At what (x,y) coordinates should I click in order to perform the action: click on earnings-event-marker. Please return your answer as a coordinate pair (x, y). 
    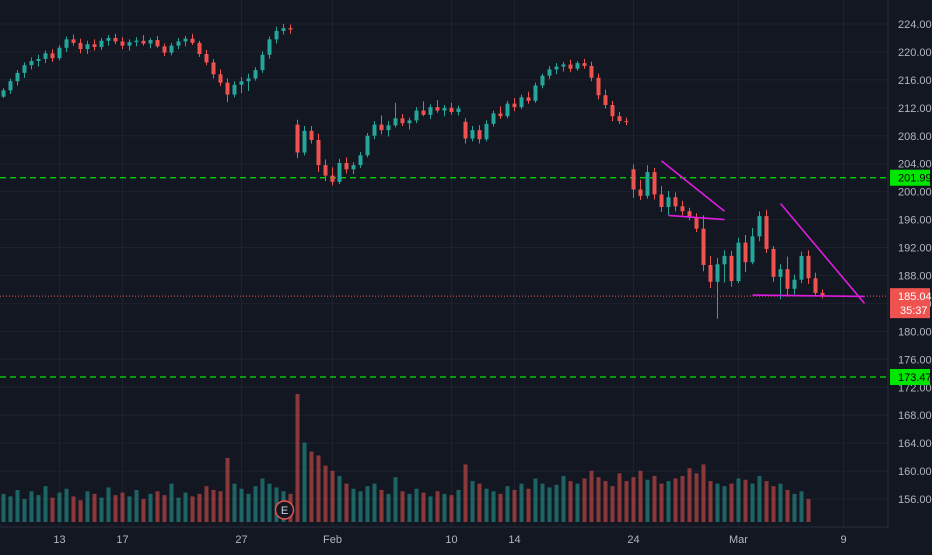
    Looking at the image, I should click on (284, 510).